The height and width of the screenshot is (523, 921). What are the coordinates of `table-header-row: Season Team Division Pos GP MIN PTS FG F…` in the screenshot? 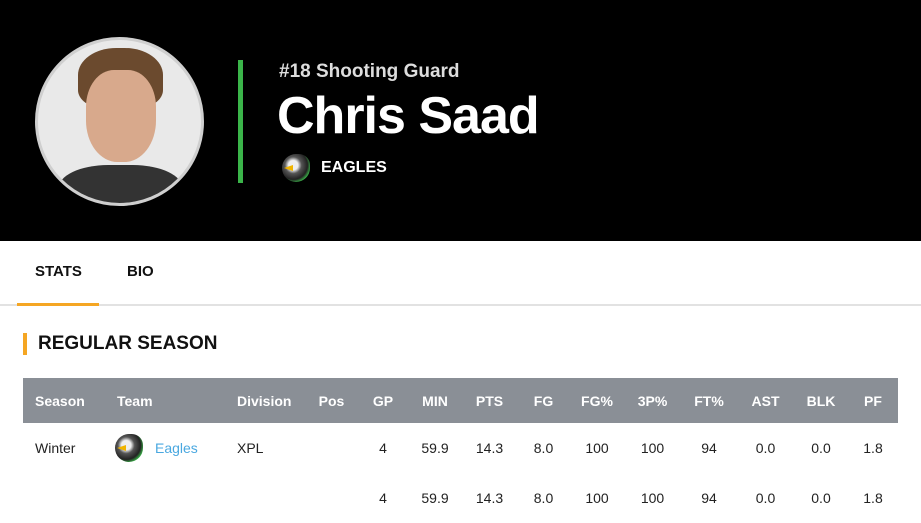 It's located at (460, 400).